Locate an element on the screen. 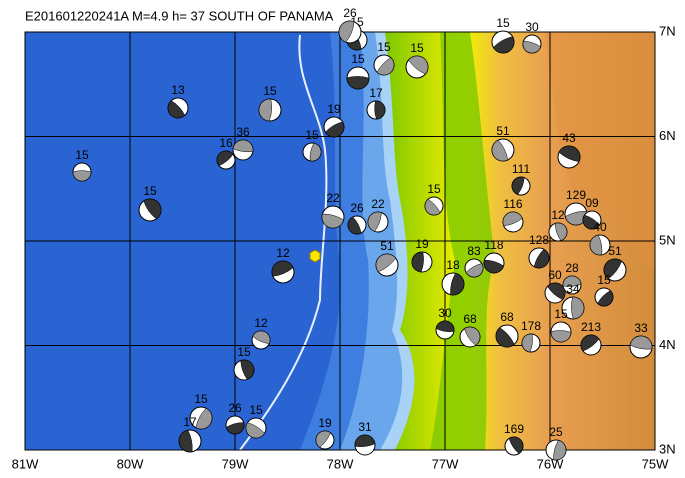  x-axis-label: 80W is located at coordinates (130, 463).